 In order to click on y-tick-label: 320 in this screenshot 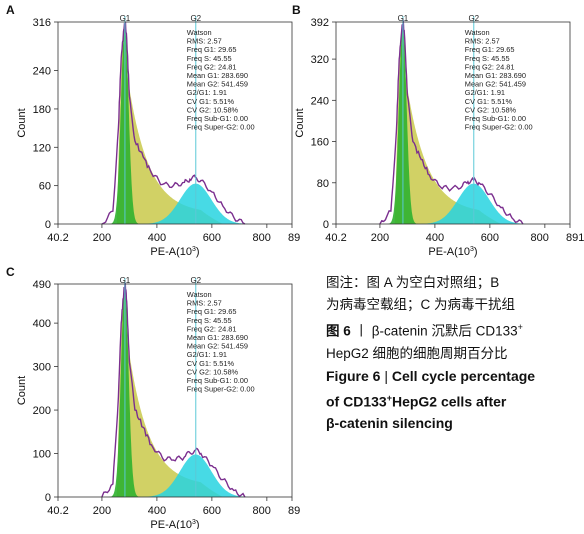, I will do `click(320, 60)`.